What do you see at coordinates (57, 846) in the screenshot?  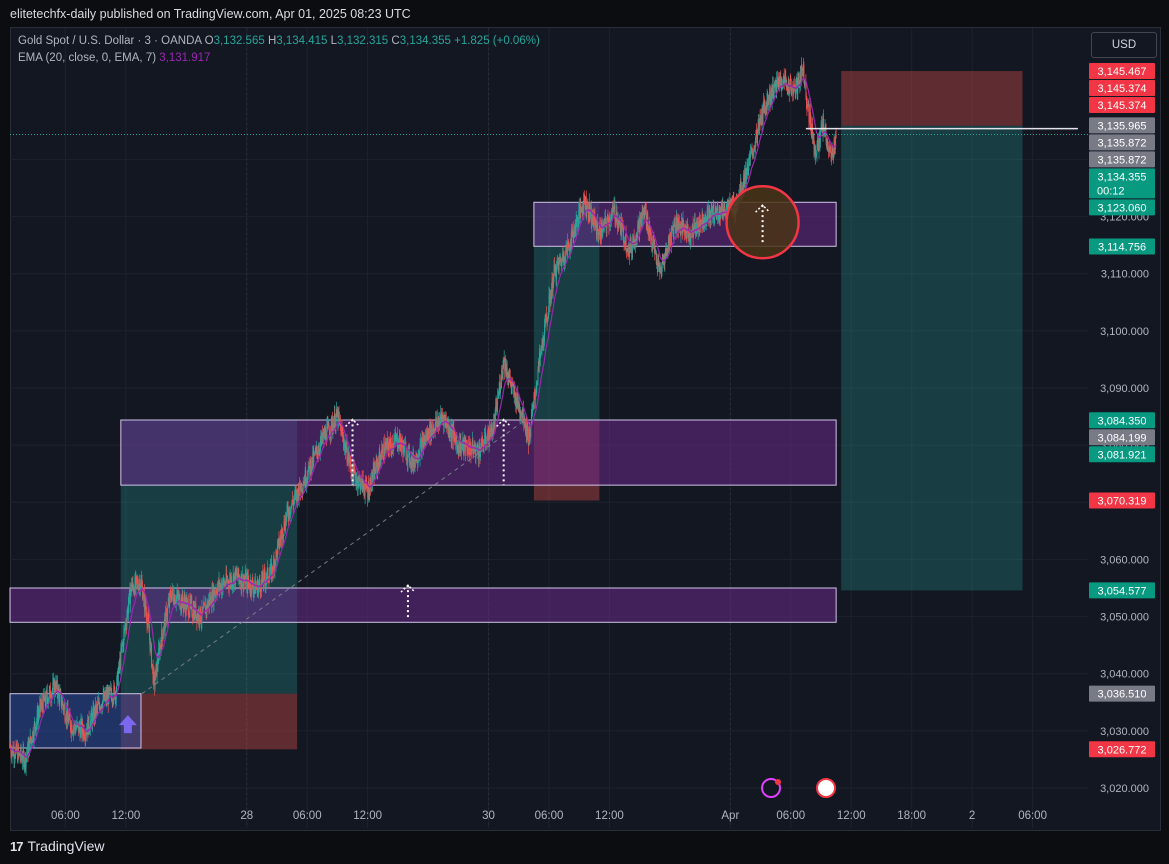 I see `tradingview-logo: 17 TradingView` at bounding box center [57, 846].